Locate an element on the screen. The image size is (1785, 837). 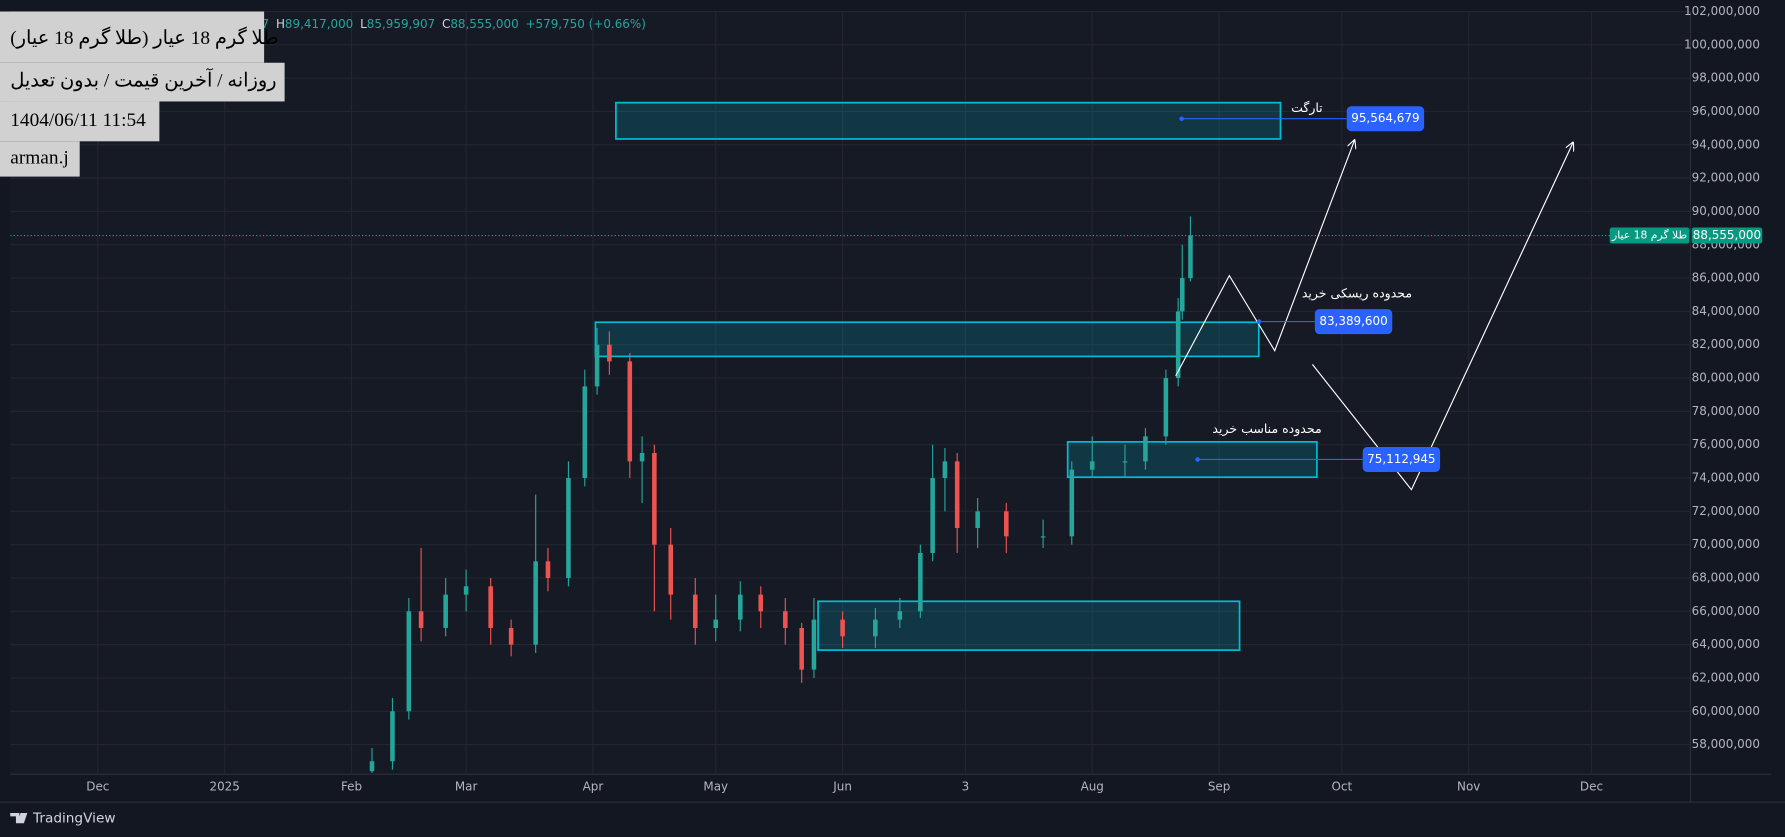
x-tick-label: May is located at coordinates (715, 786).